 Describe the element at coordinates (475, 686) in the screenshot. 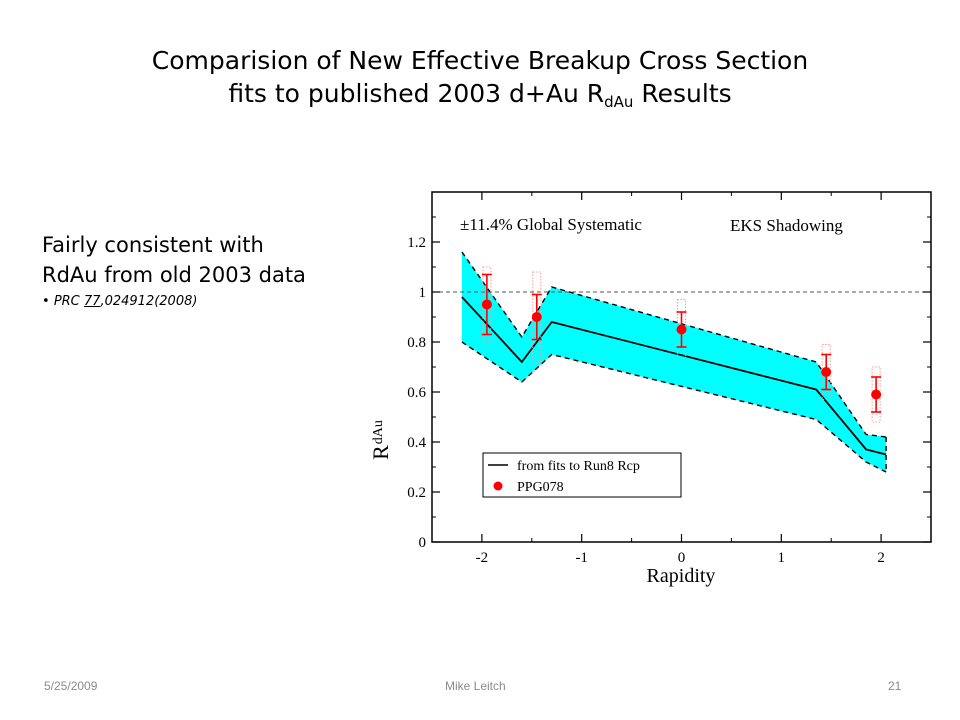

I see `footer-author: Mike Leitch` at that location.